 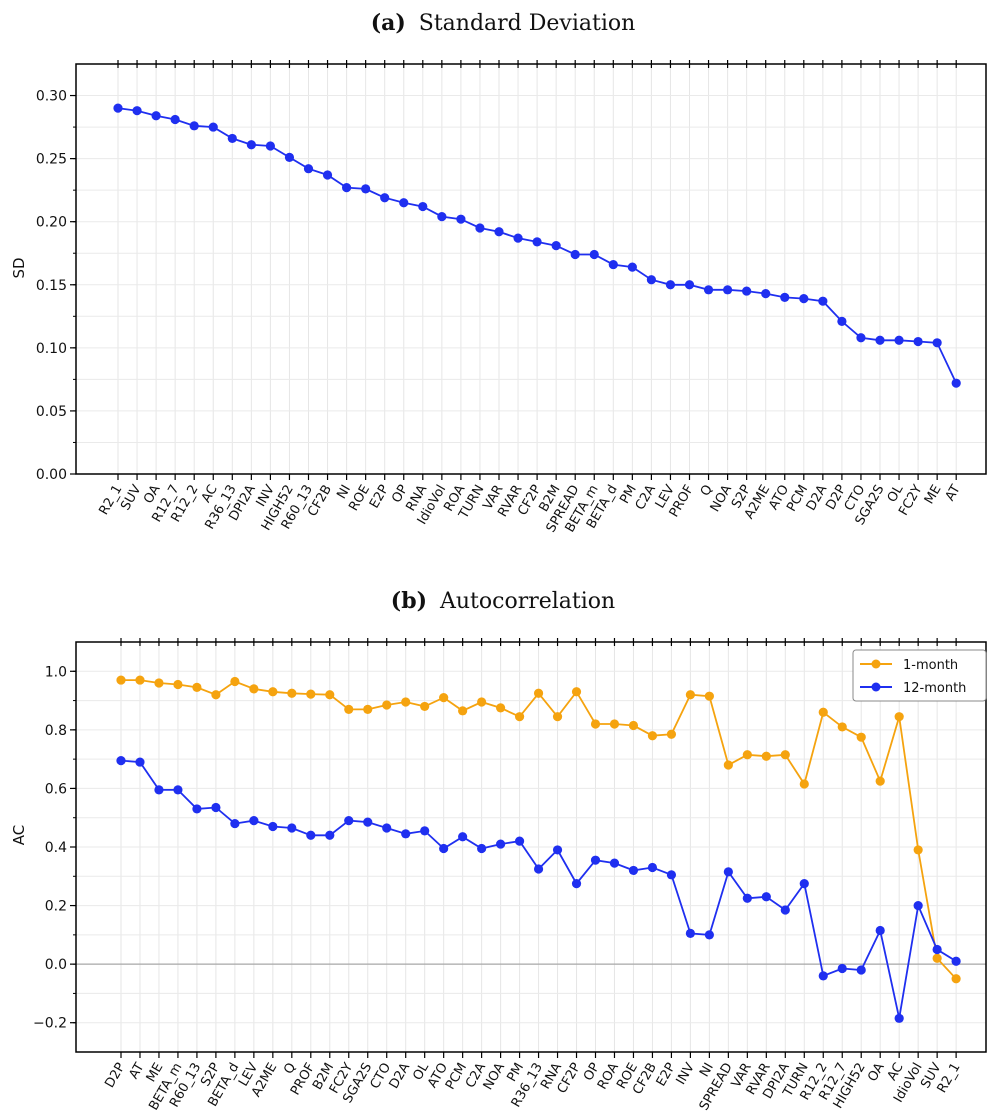 I want to click on panel-b-point-12-month-c2a, so click(x=482, y=848).